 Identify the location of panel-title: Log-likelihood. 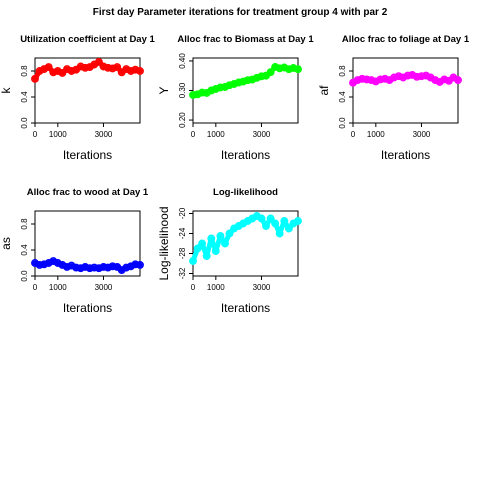
(245, 192).